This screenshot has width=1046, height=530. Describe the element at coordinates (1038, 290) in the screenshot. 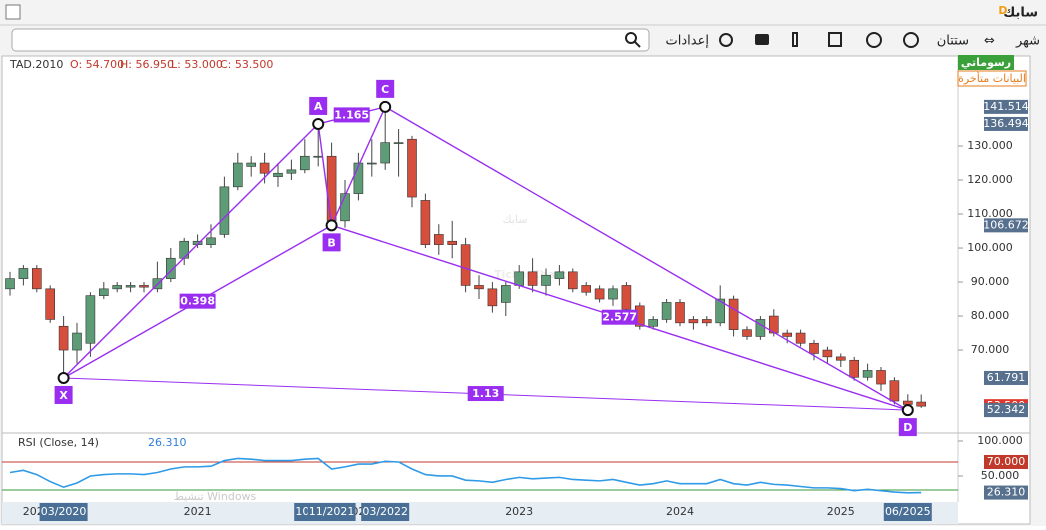

I see `side-strip` at that location.